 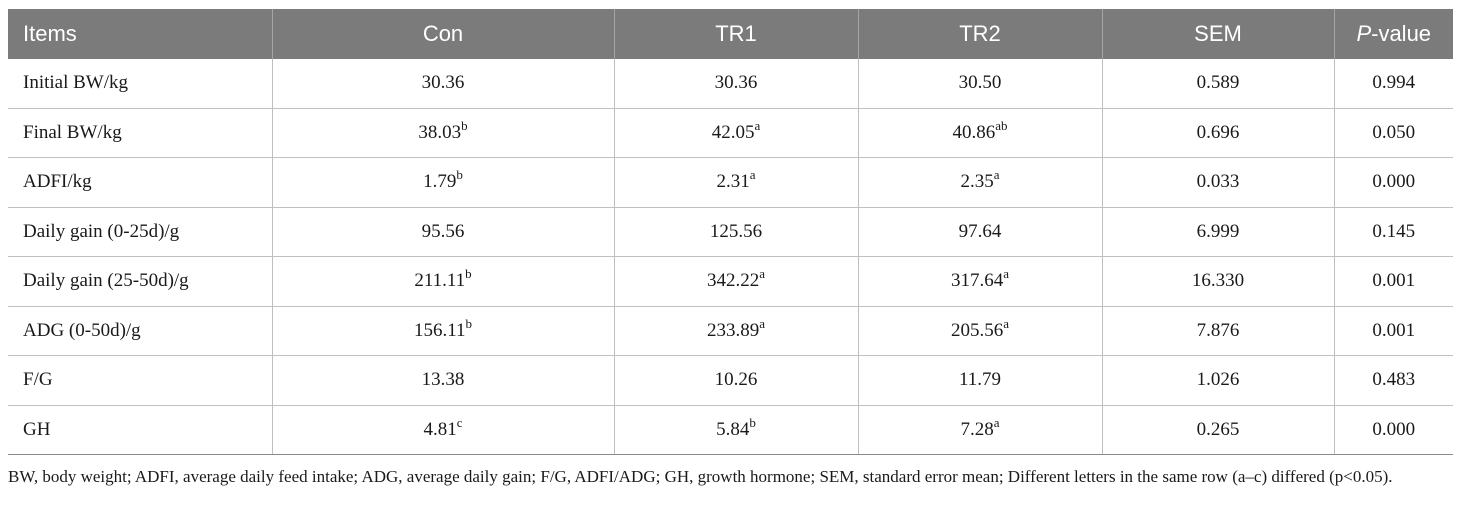 I want to click on cell-value: 10.26, so click(x=736, y=380).